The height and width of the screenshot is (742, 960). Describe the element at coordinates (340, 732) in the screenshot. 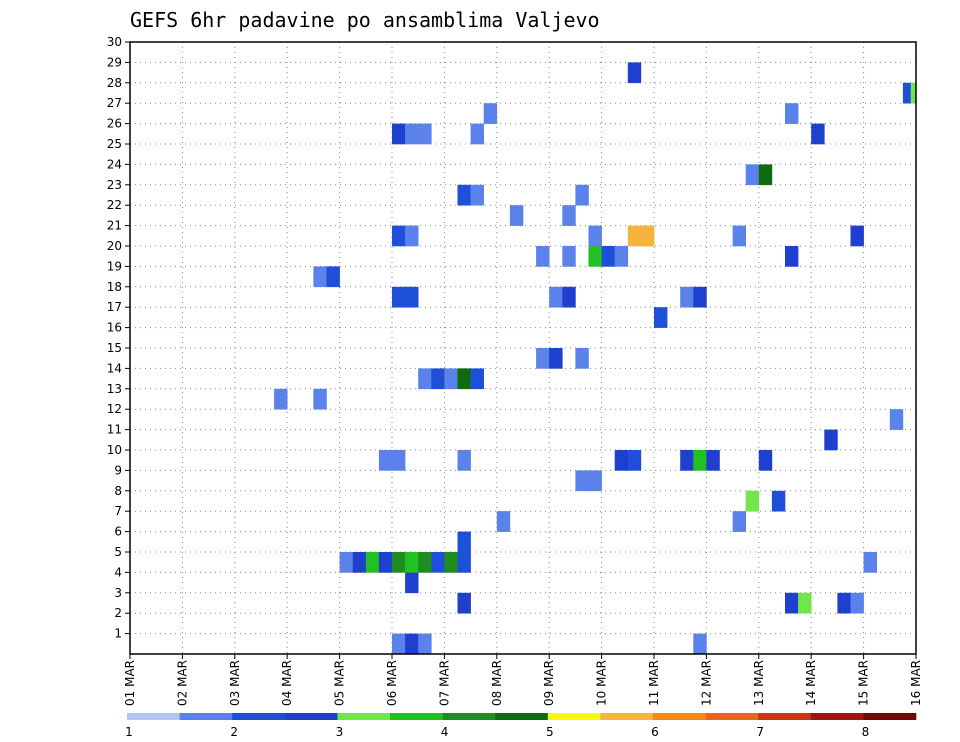

I see `colorbar-label: 3` at that location.